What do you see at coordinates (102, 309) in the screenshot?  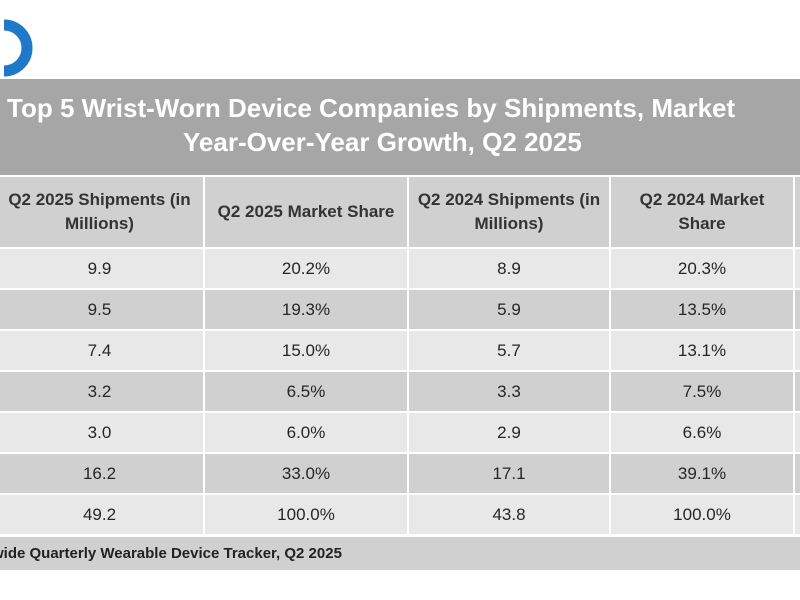 I see `table-cell: 9.5` at bounding box center [102, 309].